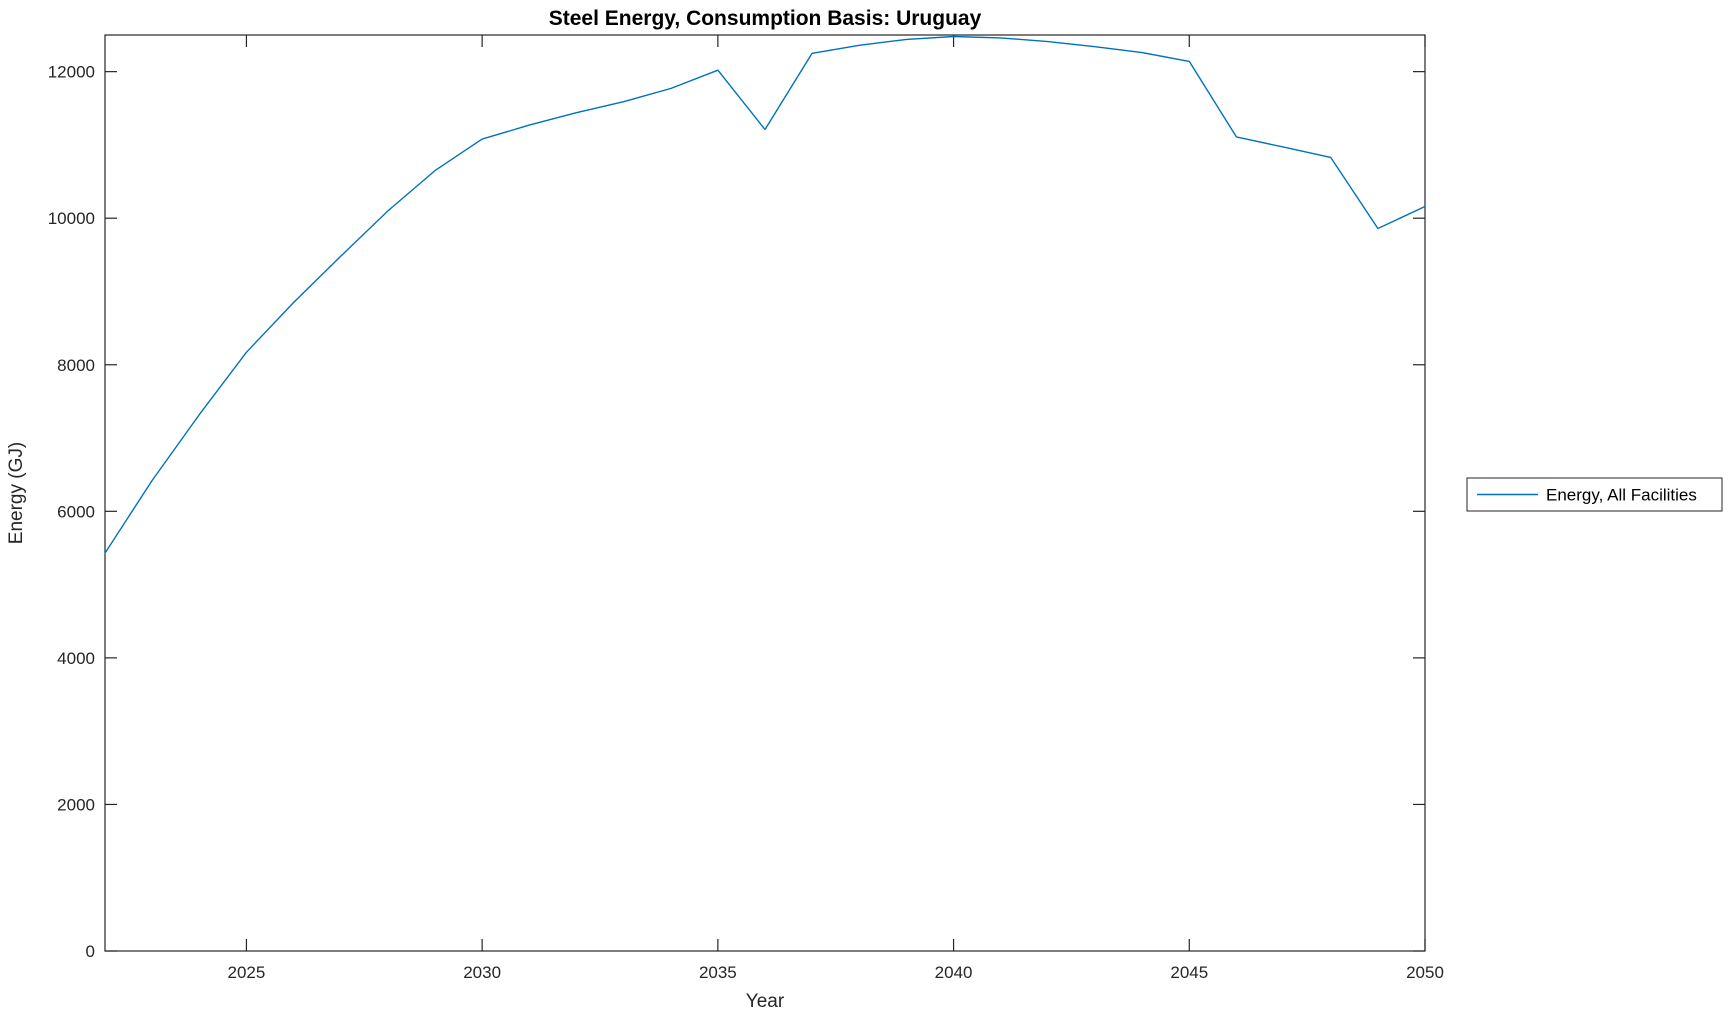 The width and height of the screenshot is (1732, 1021). I want to click on x-tick-label: 2040, so click(954, 972).